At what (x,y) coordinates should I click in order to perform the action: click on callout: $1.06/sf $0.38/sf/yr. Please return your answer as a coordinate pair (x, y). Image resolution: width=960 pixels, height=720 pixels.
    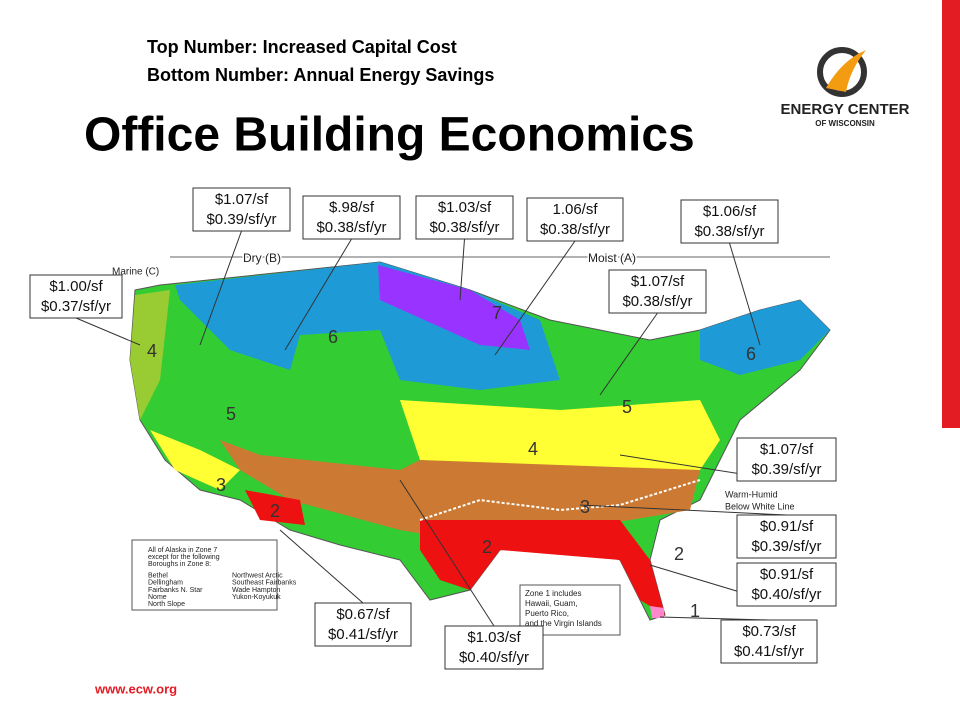
    Looking at the image, I should click on (729, 272).